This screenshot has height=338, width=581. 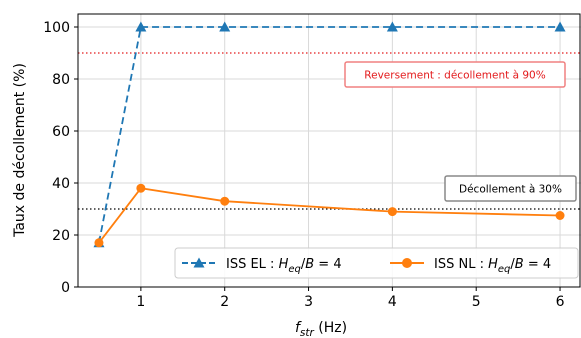 I want to click on legend-label-iss-el-math: H, so click(x=284, y=264).